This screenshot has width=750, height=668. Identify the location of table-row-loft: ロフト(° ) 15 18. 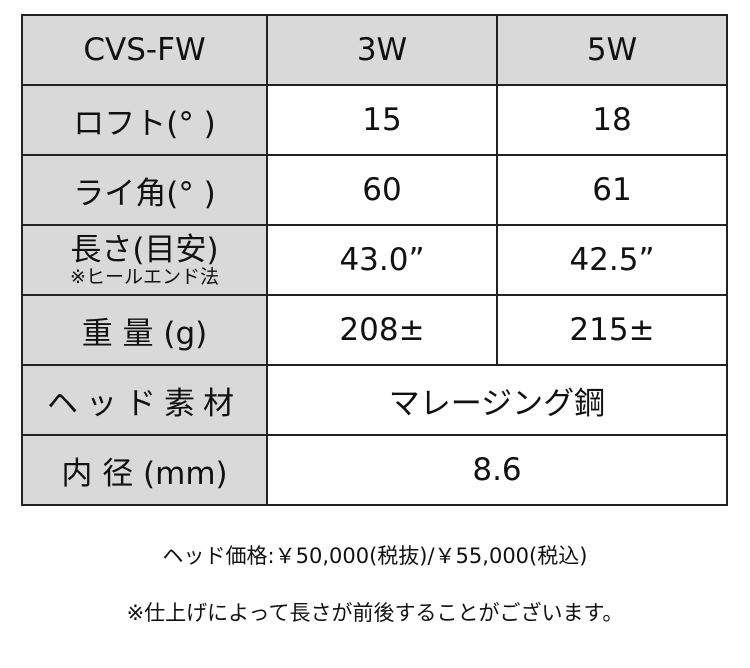
(374, 120).